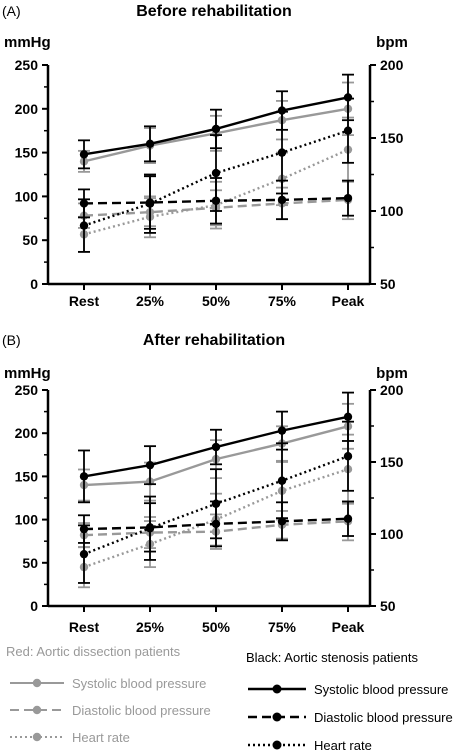  Describe the element at coordinates (11, 11) in the screenshot. I see `panel-label: (A)` at that location.